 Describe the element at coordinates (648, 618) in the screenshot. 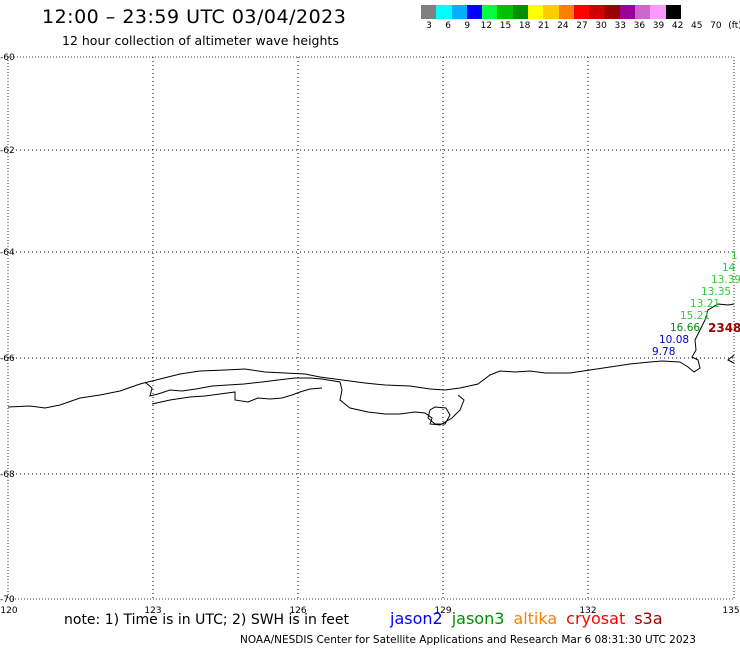

I see `satellite-name: s3a` at that location.